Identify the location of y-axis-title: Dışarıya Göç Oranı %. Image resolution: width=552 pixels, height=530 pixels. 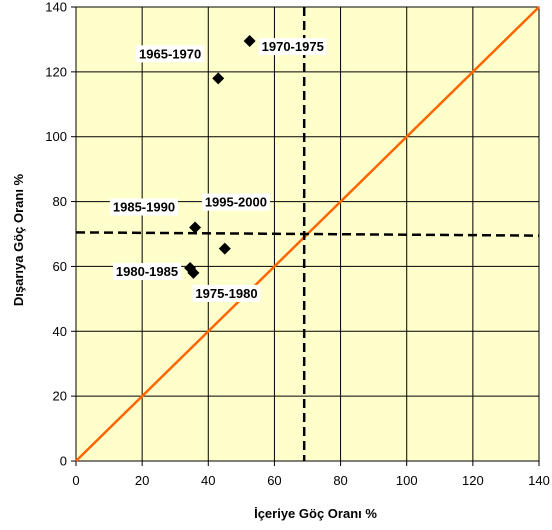
(18, 239).